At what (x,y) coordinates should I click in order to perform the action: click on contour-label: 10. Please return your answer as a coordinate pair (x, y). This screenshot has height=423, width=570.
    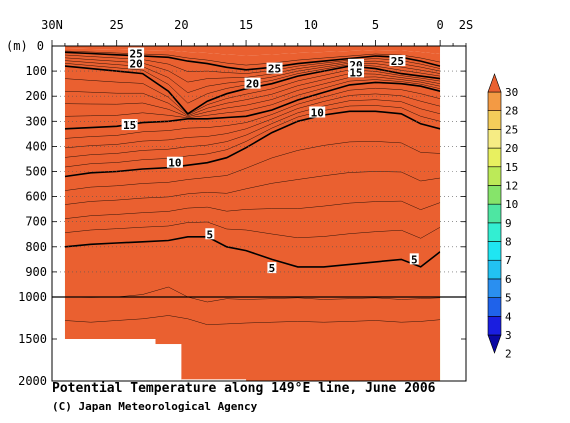
    Looking at the image, I should click on (174, 163).